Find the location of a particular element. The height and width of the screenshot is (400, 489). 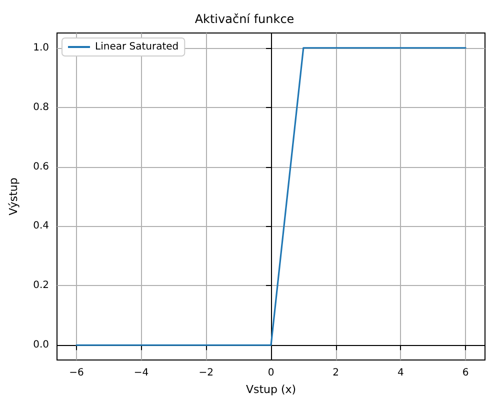

x-tick-label: 4 is located at coordinates (401, 373).